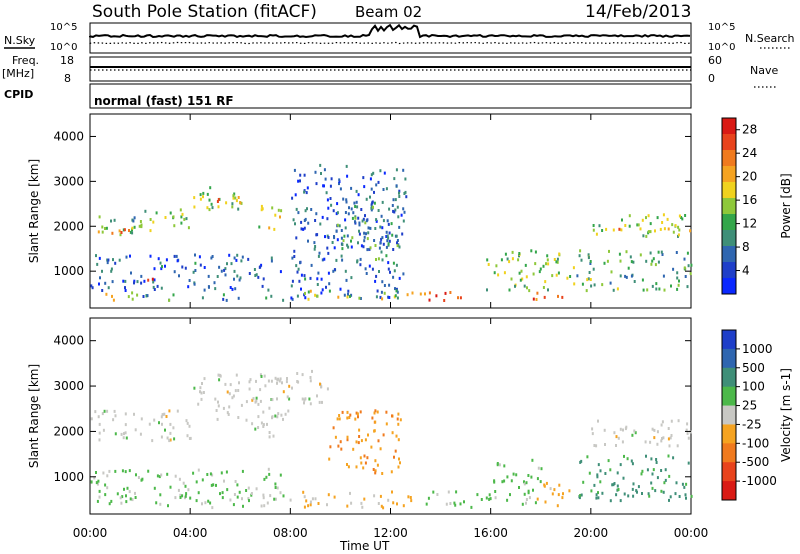  I want to click on colorbar-swatch, so click(729, 238).